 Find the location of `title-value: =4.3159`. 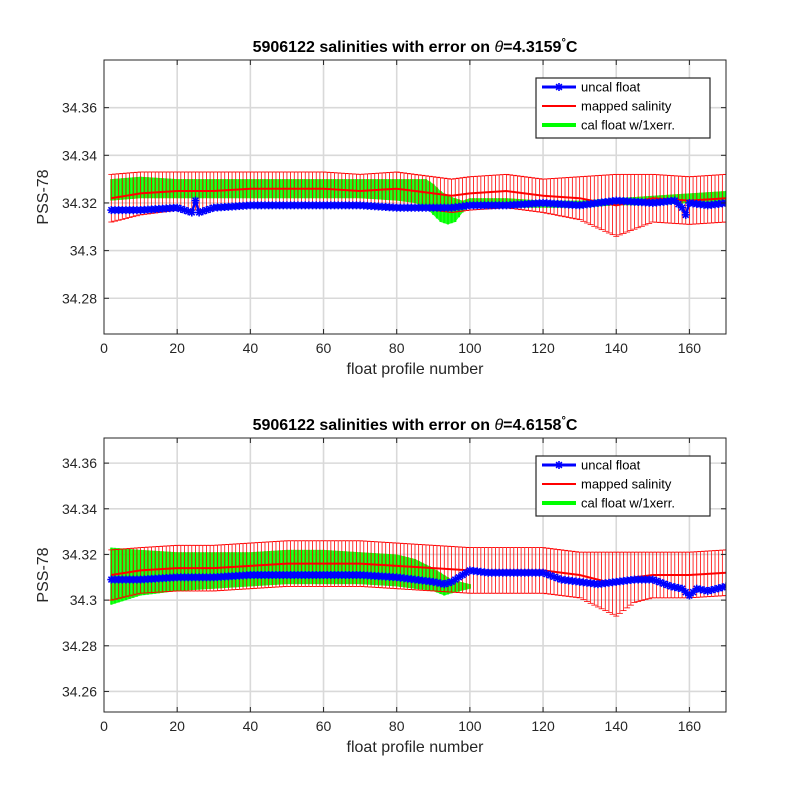

title-value: =4.3159 is located at coordinates (532, 47).